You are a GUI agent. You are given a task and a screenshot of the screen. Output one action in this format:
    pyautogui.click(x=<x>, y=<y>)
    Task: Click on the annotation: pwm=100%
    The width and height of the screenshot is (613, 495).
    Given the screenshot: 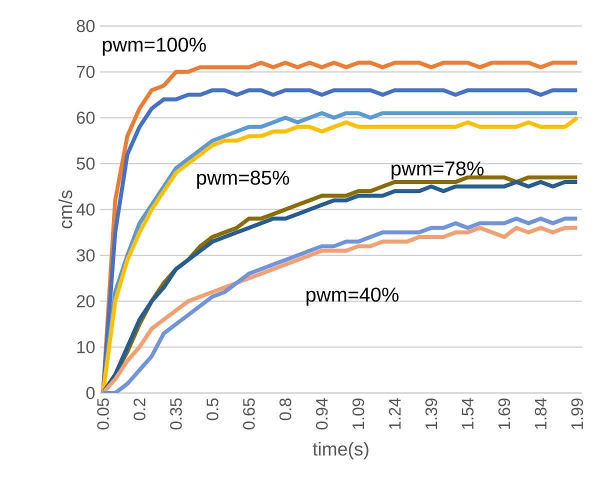 What is the action you would take?
    pyautogui.click(x=154, y=47)
    